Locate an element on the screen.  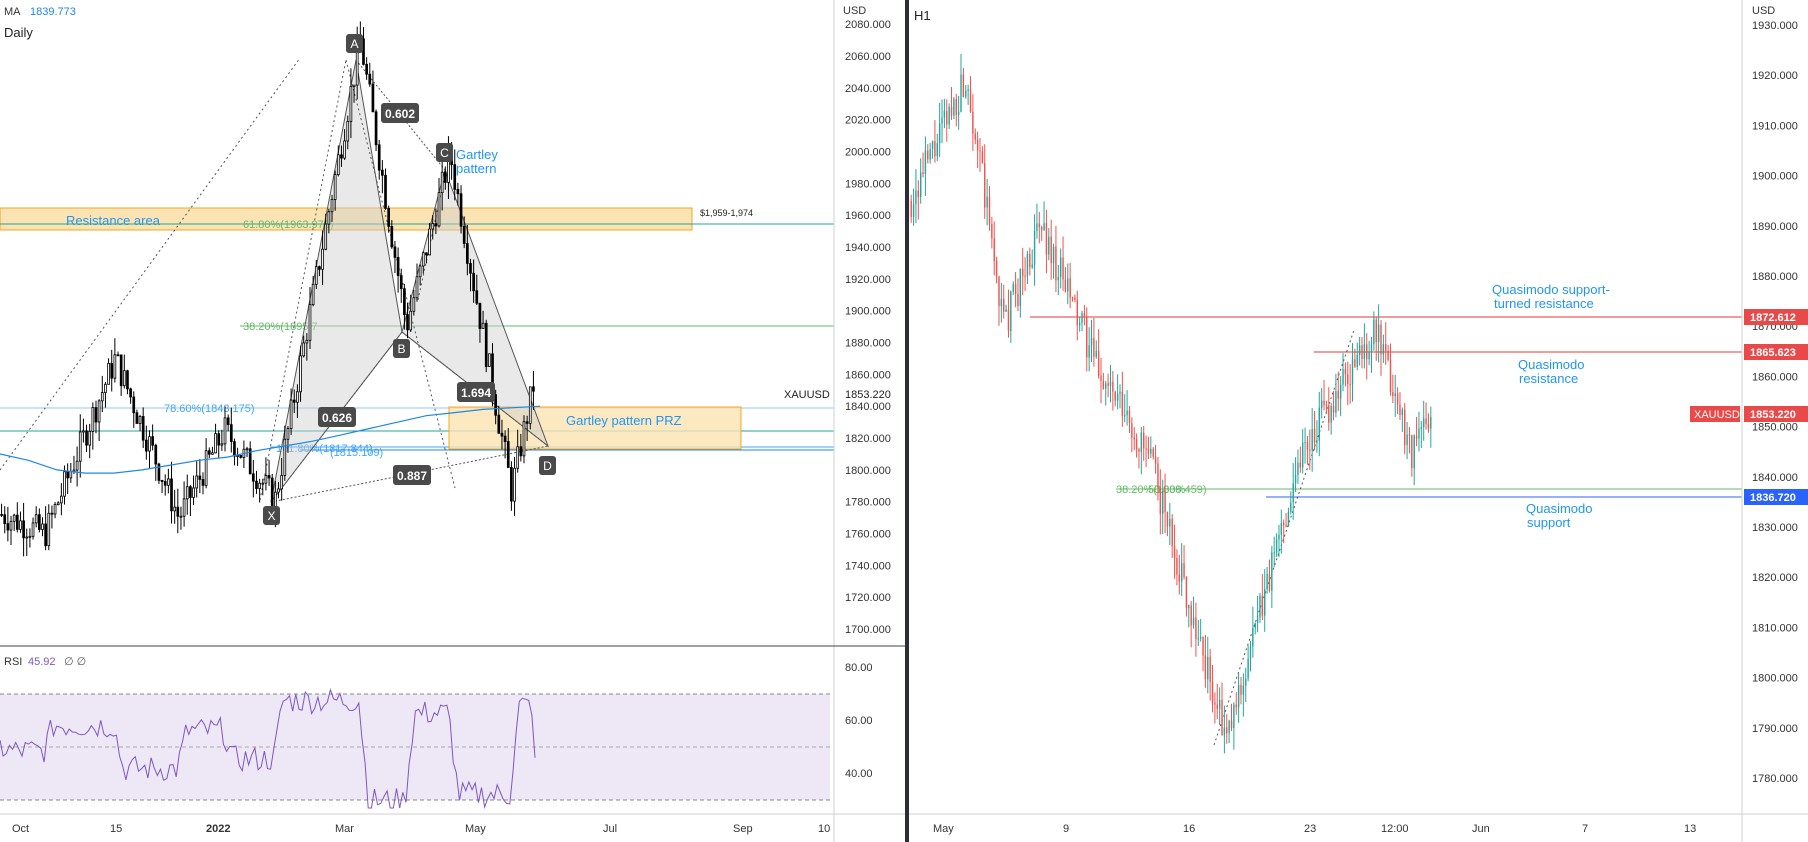
left-yaxis-tick: 1780.000 is located at coordinates (868, 503).